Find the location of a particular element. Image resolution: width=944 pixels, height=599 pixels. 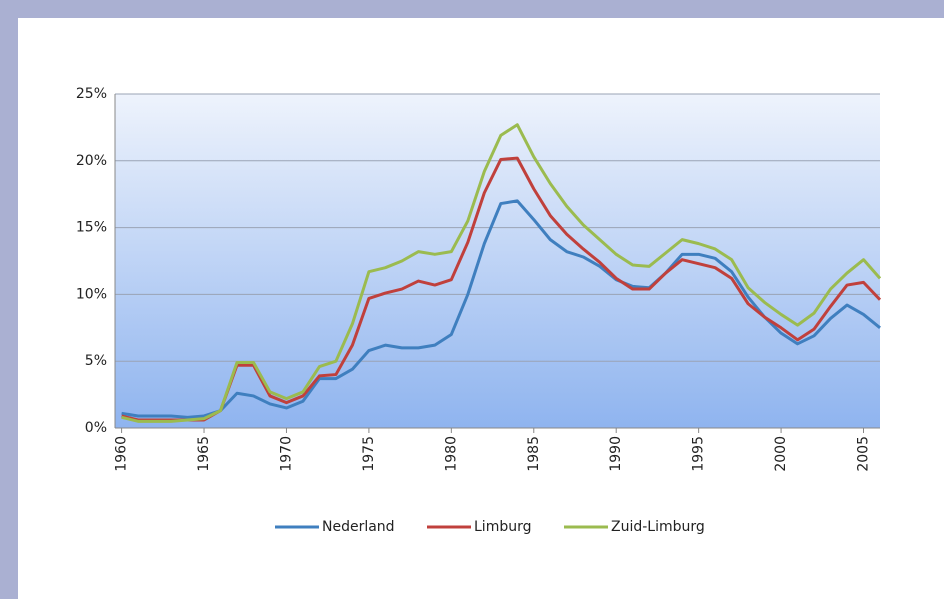

x-tick-label: 1975 is located at coordinates (369, 454).